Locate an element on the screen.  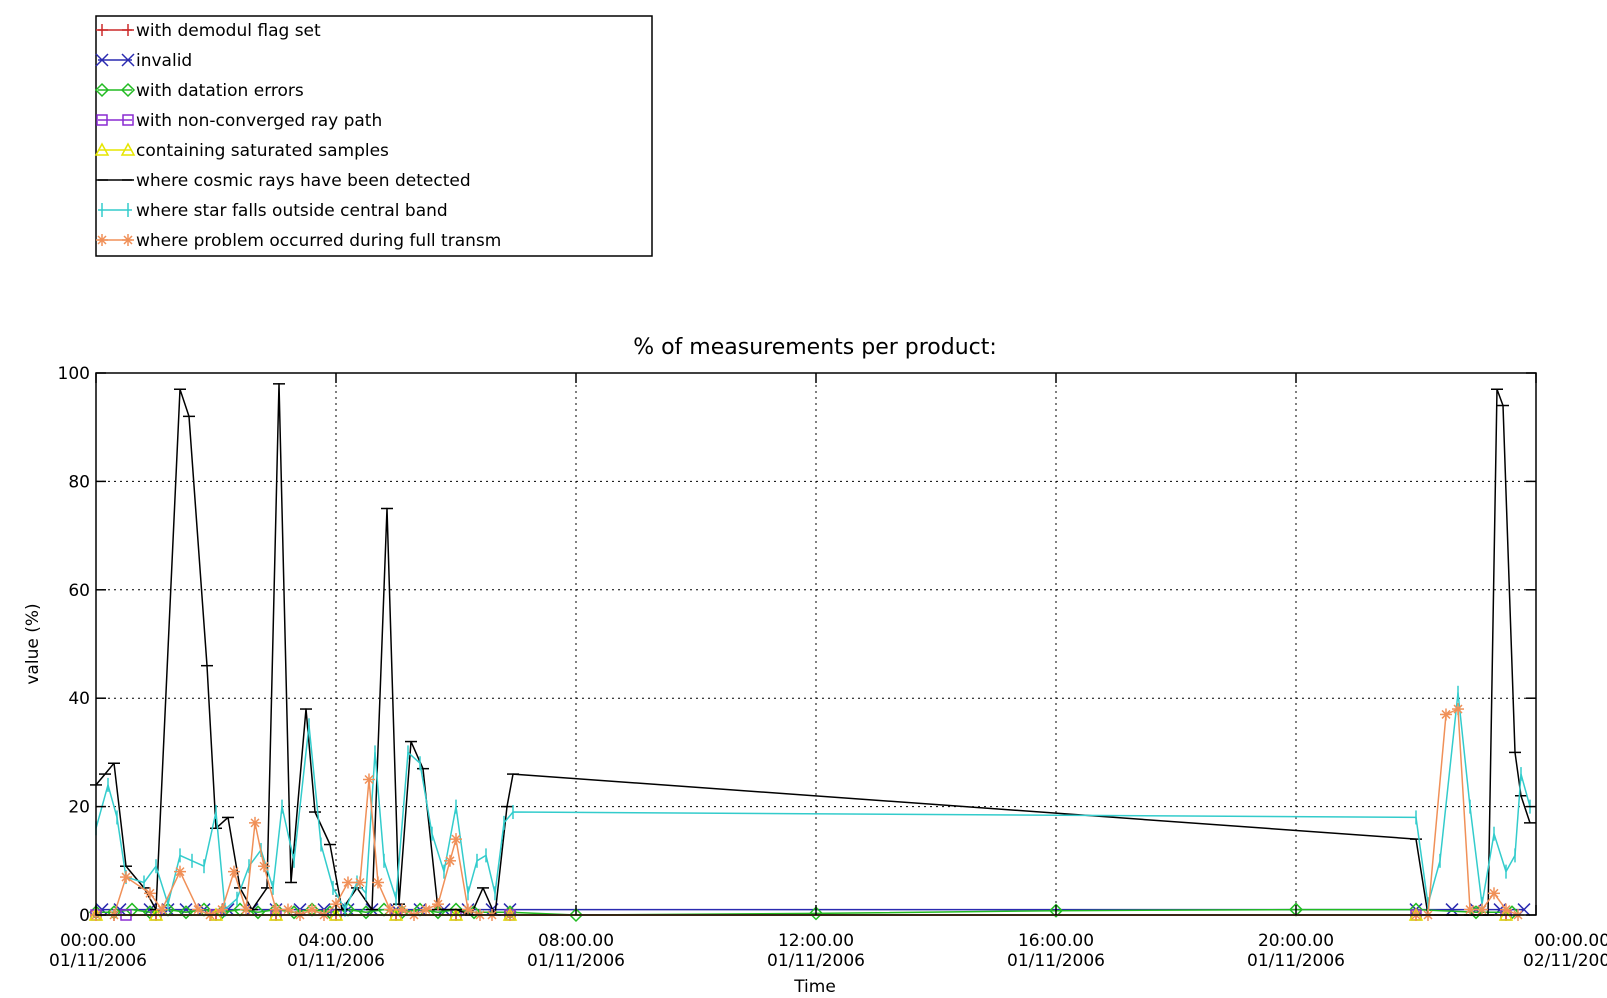
legend-frame is located at coordinates (374, 136).